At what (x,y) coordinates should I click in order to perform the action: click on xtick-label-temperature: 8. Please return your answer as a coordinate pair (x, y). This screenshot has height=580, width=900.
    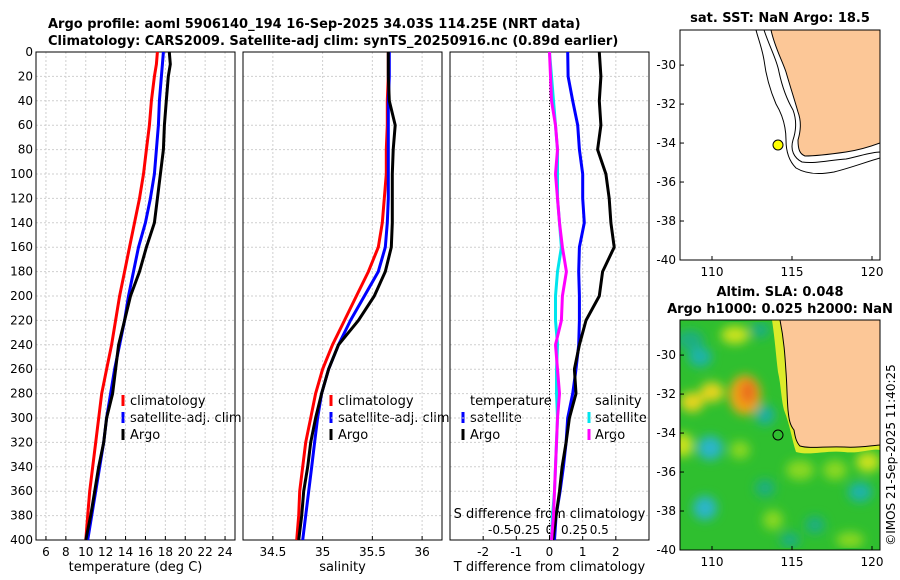
    Looking at the image, I should click on (66, 552).